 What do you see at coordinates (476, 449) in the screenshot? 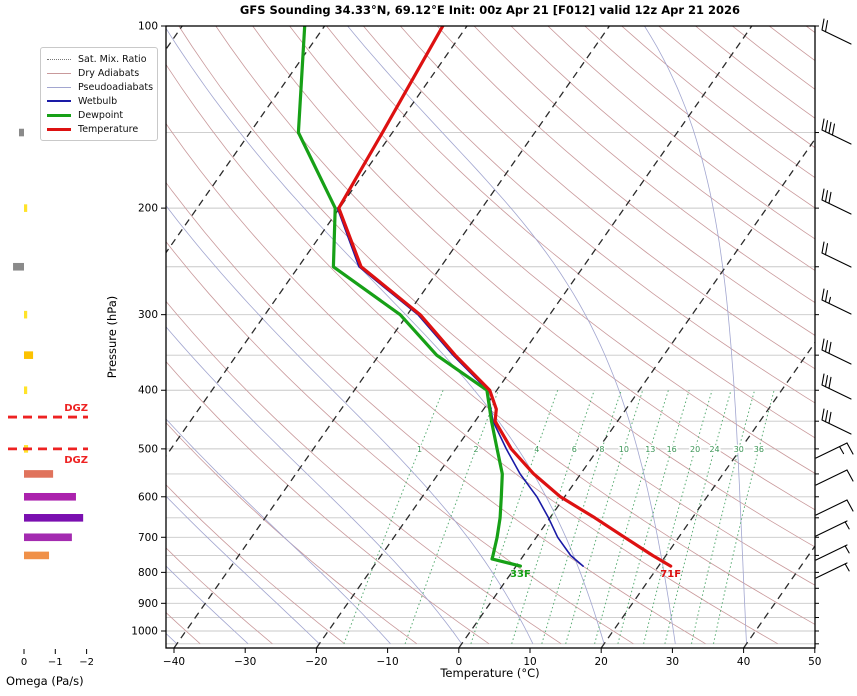
I see `mixing-ratio-label: 2` at bounding box center [476, 449].